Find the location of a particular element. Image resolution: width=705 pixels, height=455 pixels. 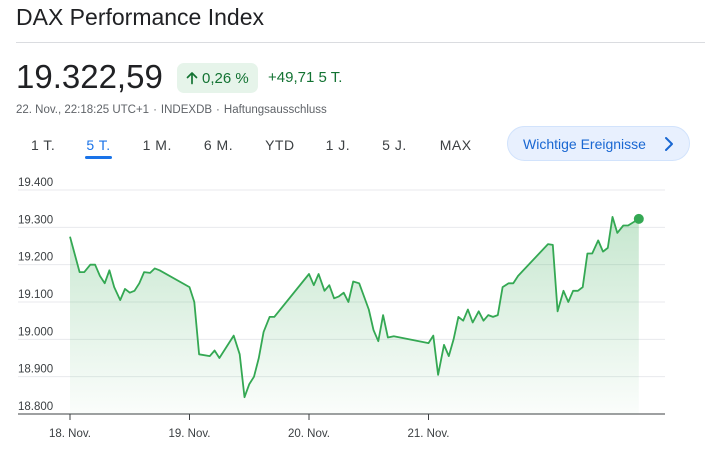

tab-1-year: 1 J. is located at coordinates (338, 145).